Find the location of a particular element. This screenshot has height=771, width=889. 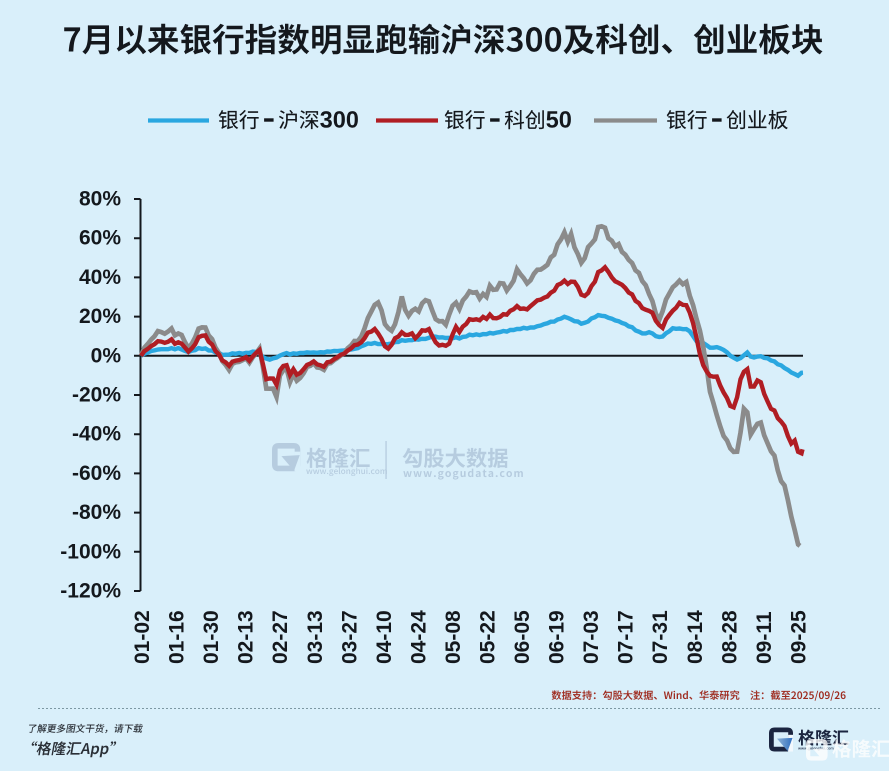

svg-text: 03-13 is located at coordinates (315, 637).